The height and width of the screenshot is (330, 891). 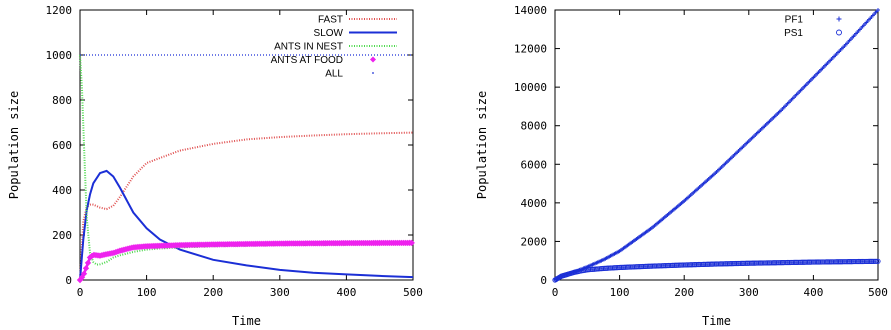 What do you see at coordinates (530, 10) in the screenshot?
I see `y-tick-label: 14000` at bounding box center [530, 10].